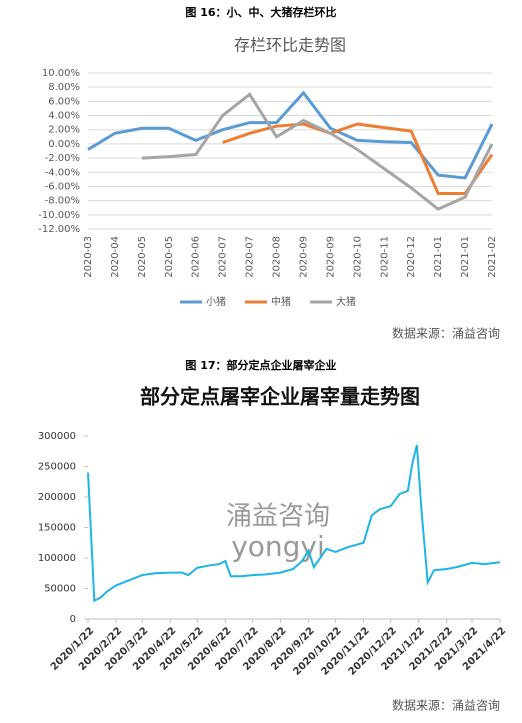 The width and height of the screenshot is (522, 723). Describe the element at coordinates (62, 172) in the screenshot. I see `y-tick-label: -4.00%` at that location.